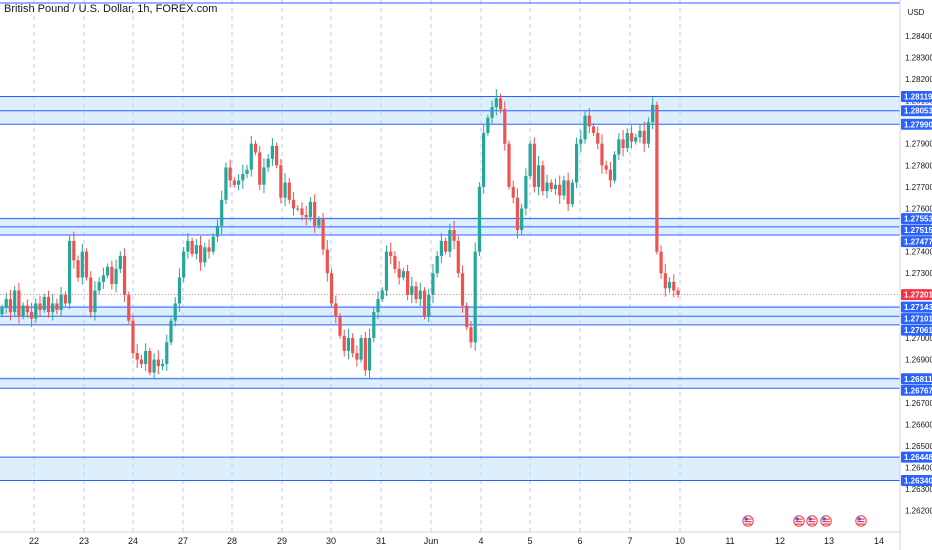 Image resolution: width=932 pixels, height=550 pixels. What do you see at coordinates (918, 208) in the screenshot?
I see `price-tick-label: 1.27600` at bounding box center [918, 208].